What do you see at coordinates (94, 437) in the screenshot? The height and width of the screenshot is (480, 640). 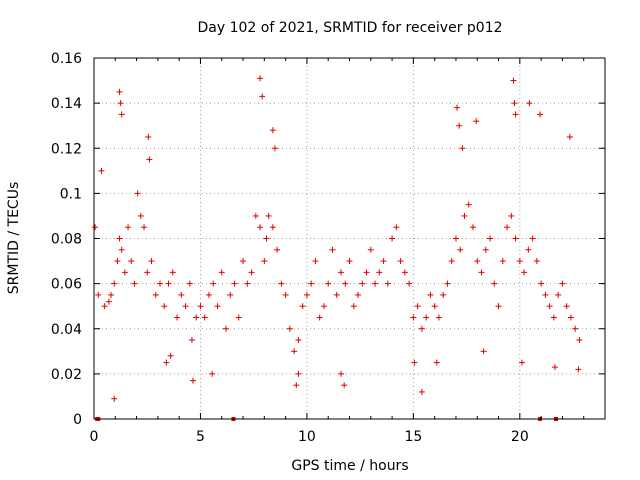 I see `x-tick-label: 0` at bounding box center [94, 437].